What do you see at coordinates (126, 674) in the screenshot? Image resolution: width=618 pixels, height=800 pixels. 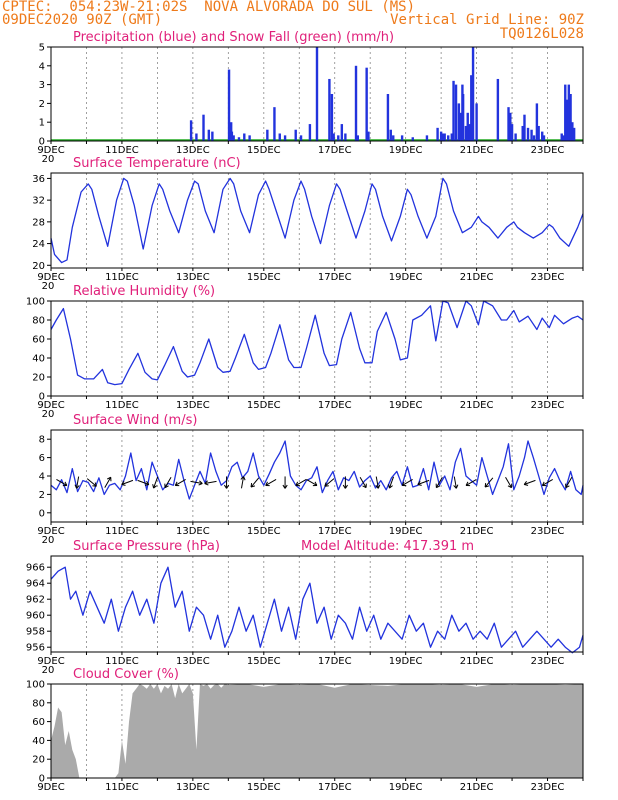 I see `panel-title: Cloud Cover (%)` at bounding box center [126, 674].